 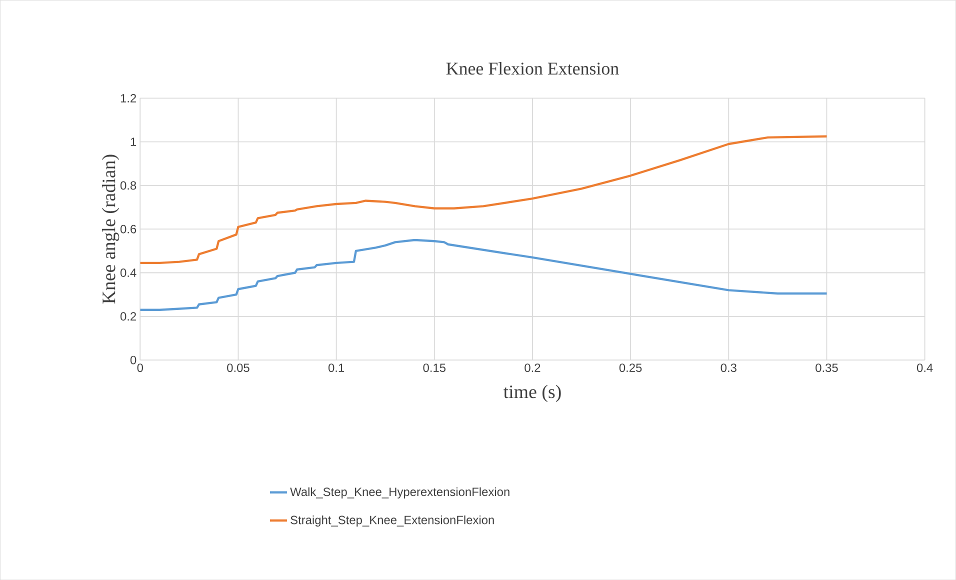 What do you see at coordinates (133, 142) in the screenshot?
I see `y-tick-label: 1` at bounding box center [133, 142].